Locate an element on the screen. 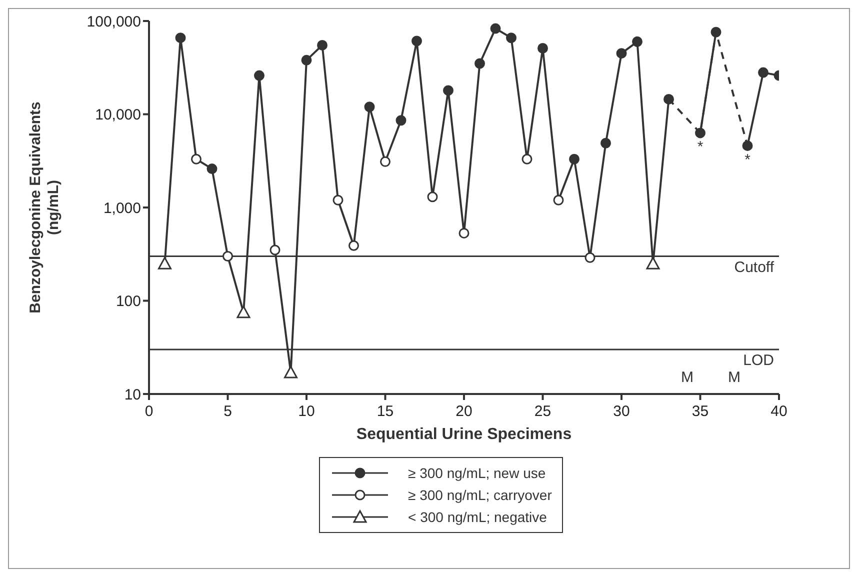 This screenshot has height=577, width=858. x-tick-label: 20 is located at coordinates (464, 411).